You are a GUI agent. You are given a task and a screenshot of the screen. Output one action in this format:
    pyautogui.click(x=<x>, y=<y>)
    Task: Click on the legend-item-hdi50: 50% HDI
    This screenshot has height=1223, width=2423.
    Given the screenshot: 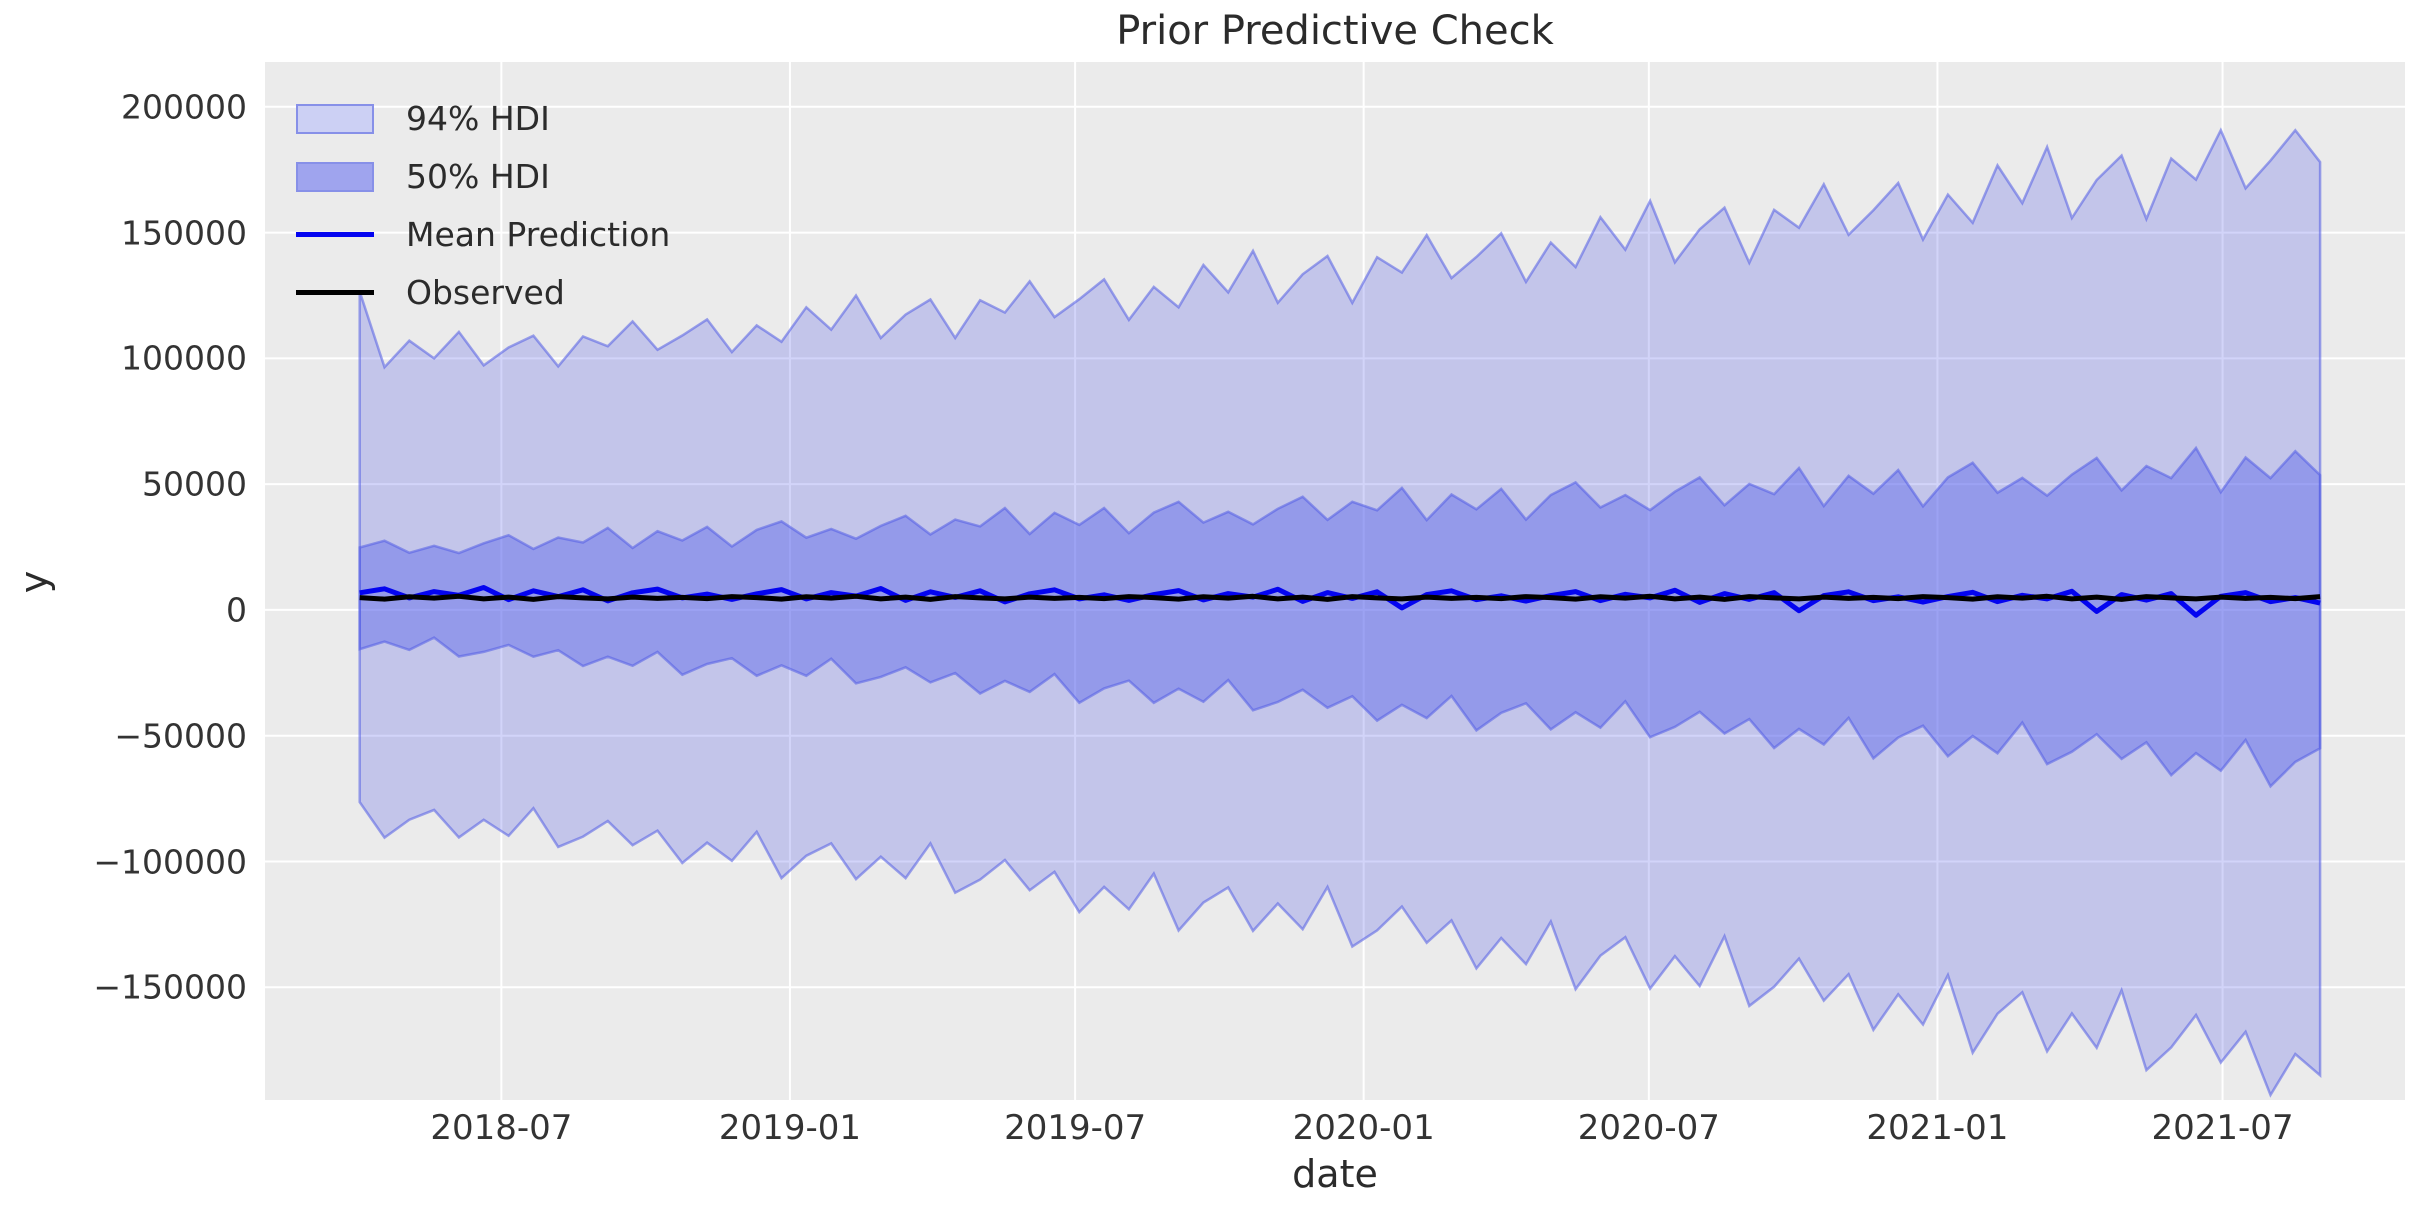 What is the action you would take?
    pyautogui.click(x=483, y=176)
    